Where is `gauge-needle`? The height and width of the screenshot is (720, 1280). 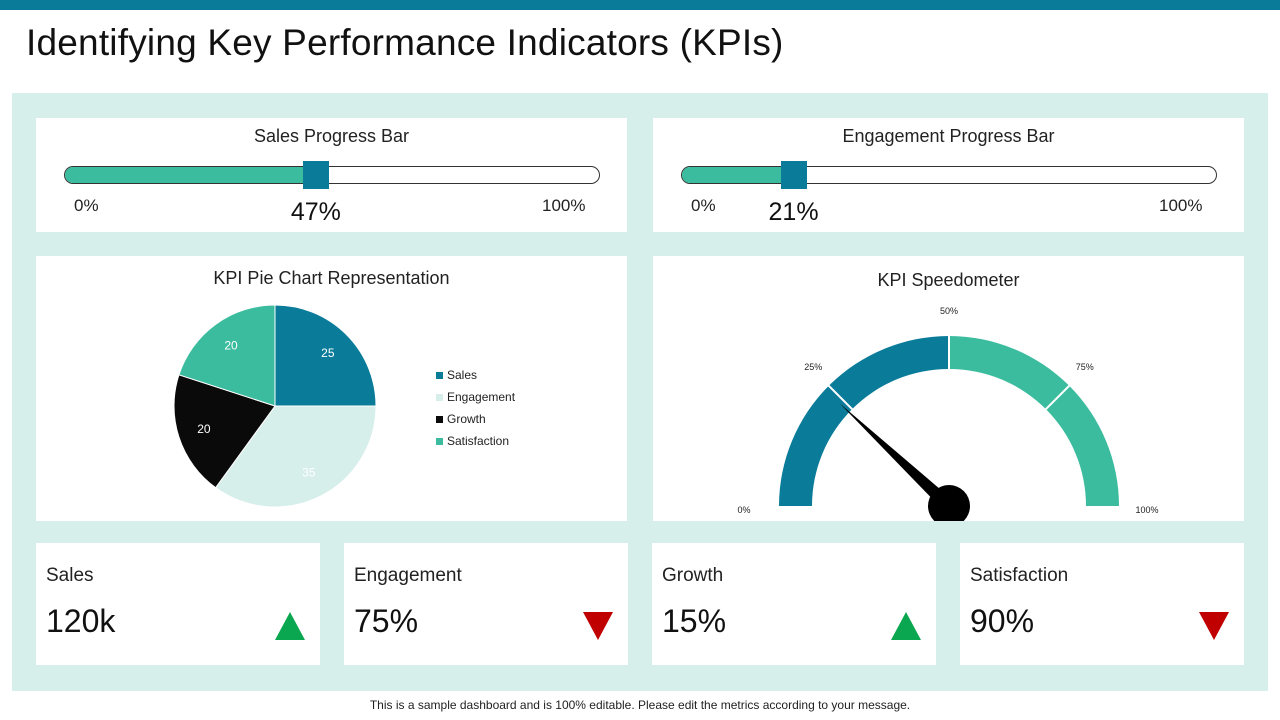
gauge-needle is located at coordinates (896, 457).